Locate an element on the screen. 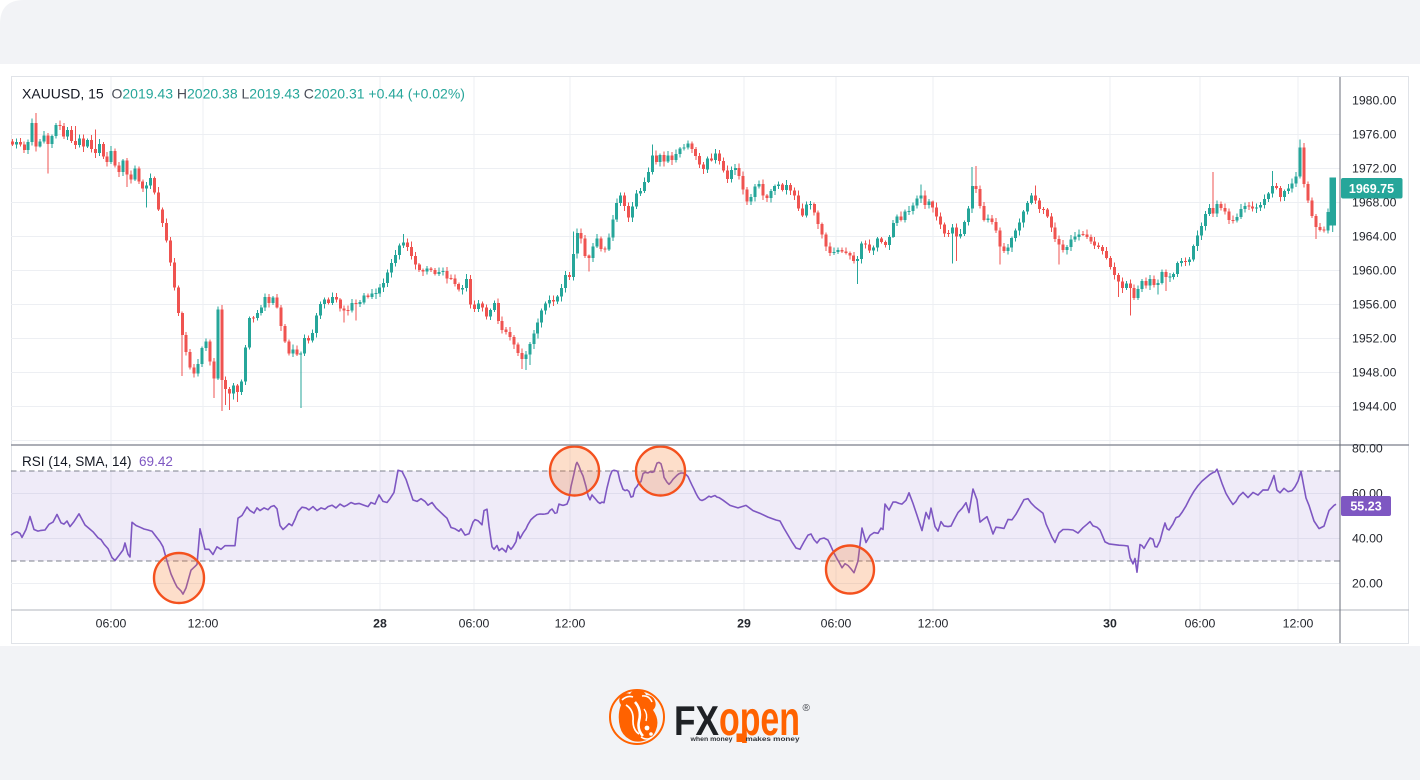 The image size is (1420, 780). svg-text: 1952.00 is located at coordinates (1374, 339).